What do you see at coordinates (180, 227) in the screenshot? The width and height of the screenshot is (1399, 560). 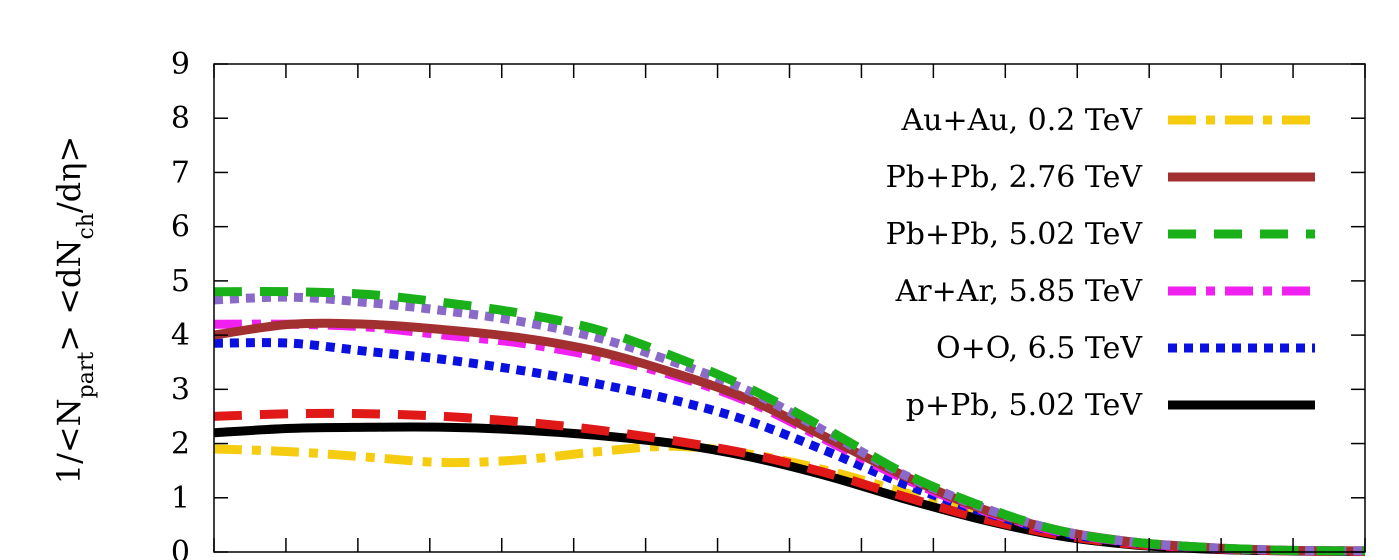 I see `y-tick-label: 6` at bounding box center [180, 227].